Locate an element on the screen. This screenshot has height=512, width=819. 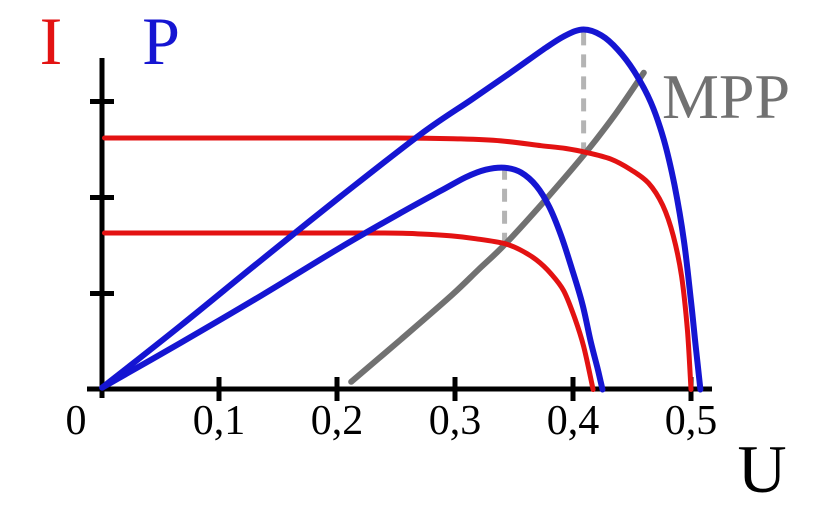
x-tick-label: 0,1 is located at coordinates (219, 421).